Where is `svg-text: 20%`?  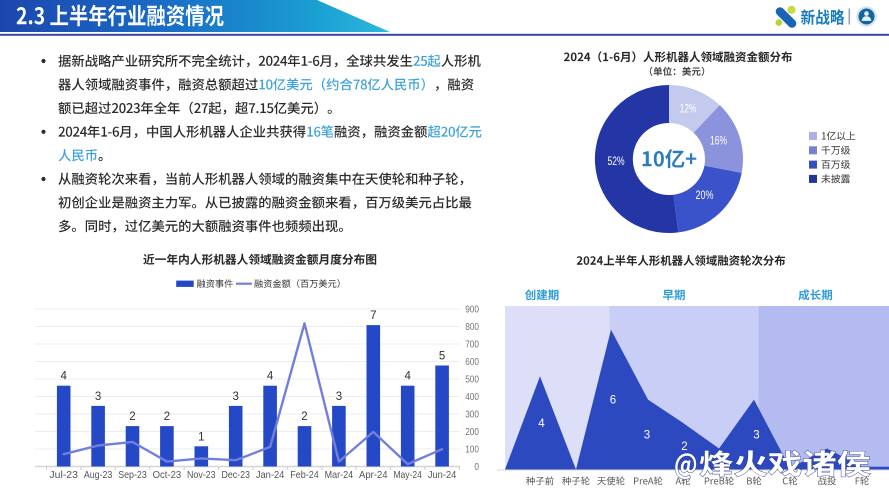
svg-text: 20% is located at coordinates (705, 196).